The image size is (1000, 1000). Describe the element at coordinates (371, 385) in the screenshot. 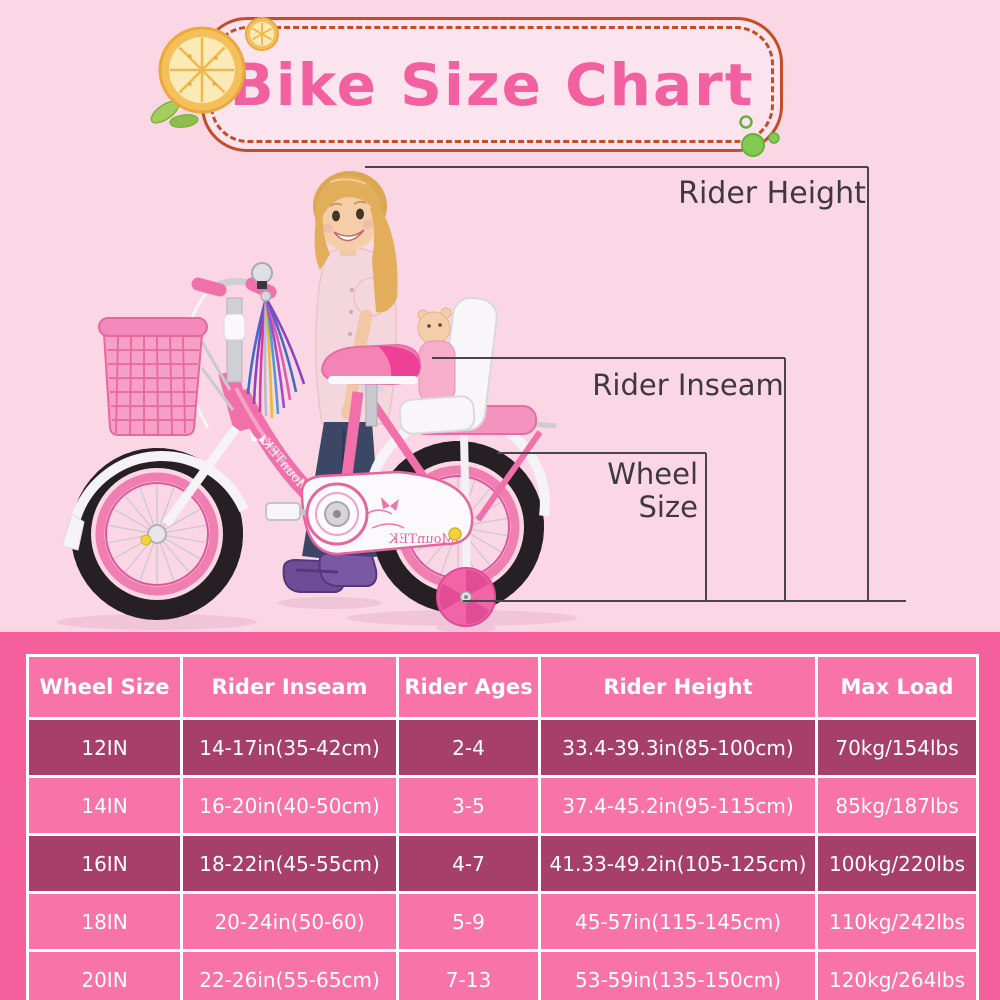

I see `saddle` at that location.